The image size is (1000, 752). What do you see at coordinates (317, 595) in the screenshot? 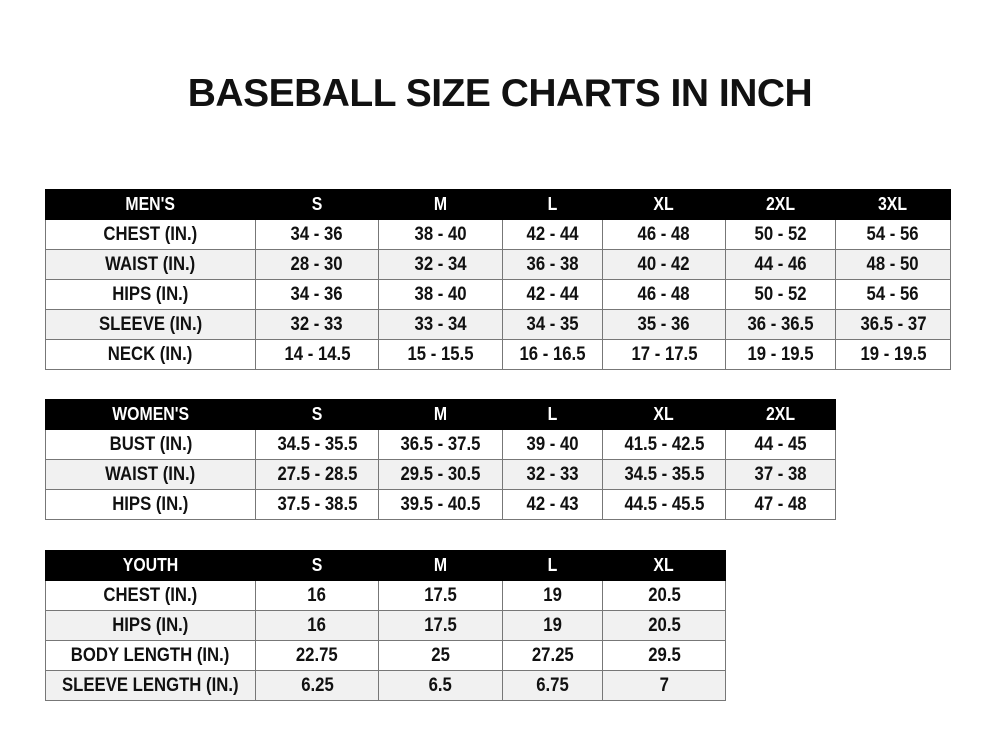
I see `size-value: 16` at bounding box center [317, 595].